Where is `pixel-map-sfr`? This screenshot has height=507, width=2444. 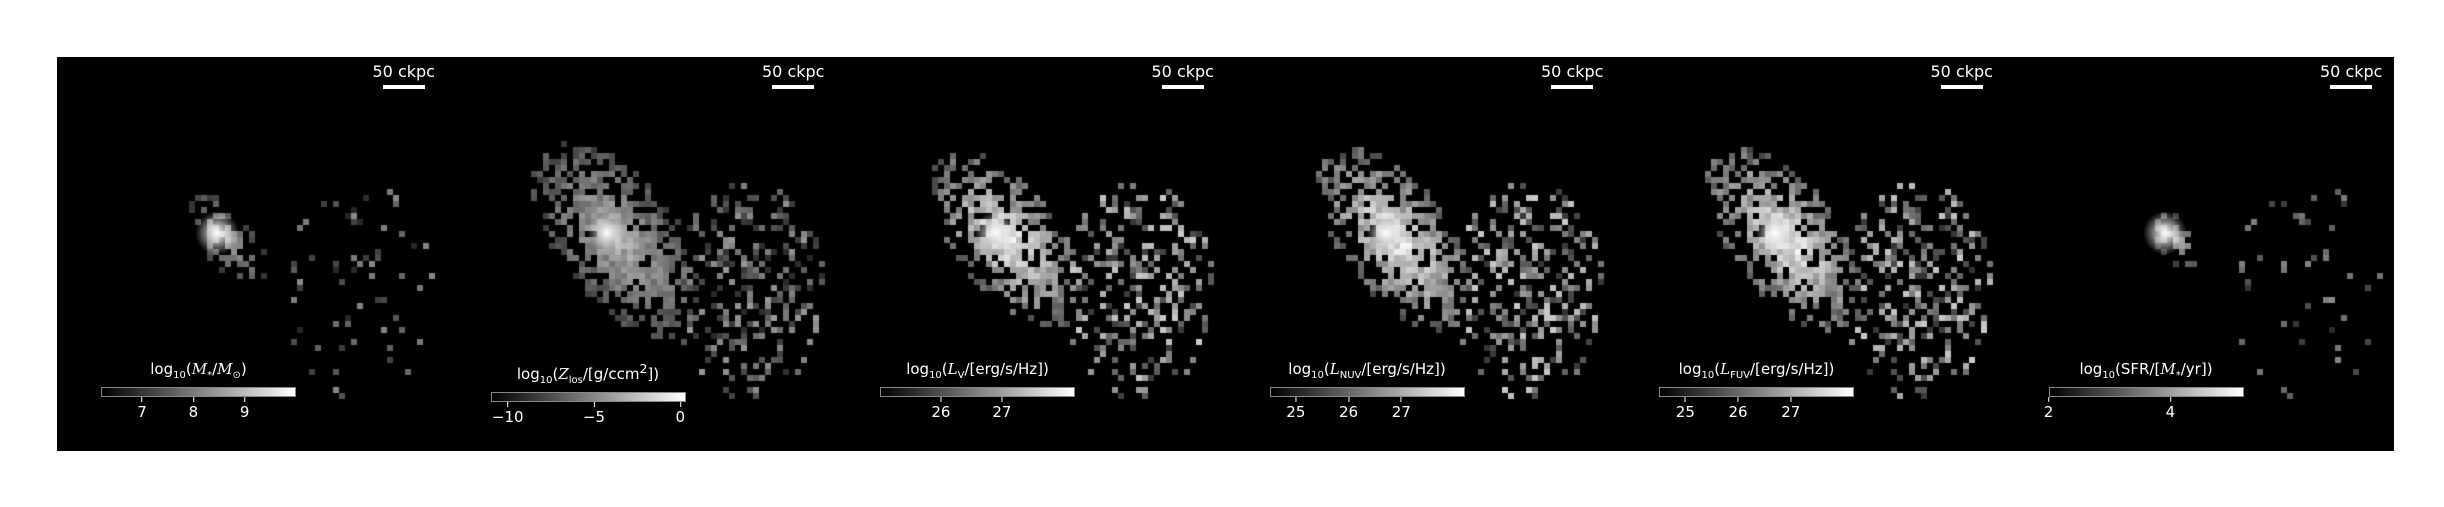
pixel-map-sfr is located at coordinates (2199, 254).